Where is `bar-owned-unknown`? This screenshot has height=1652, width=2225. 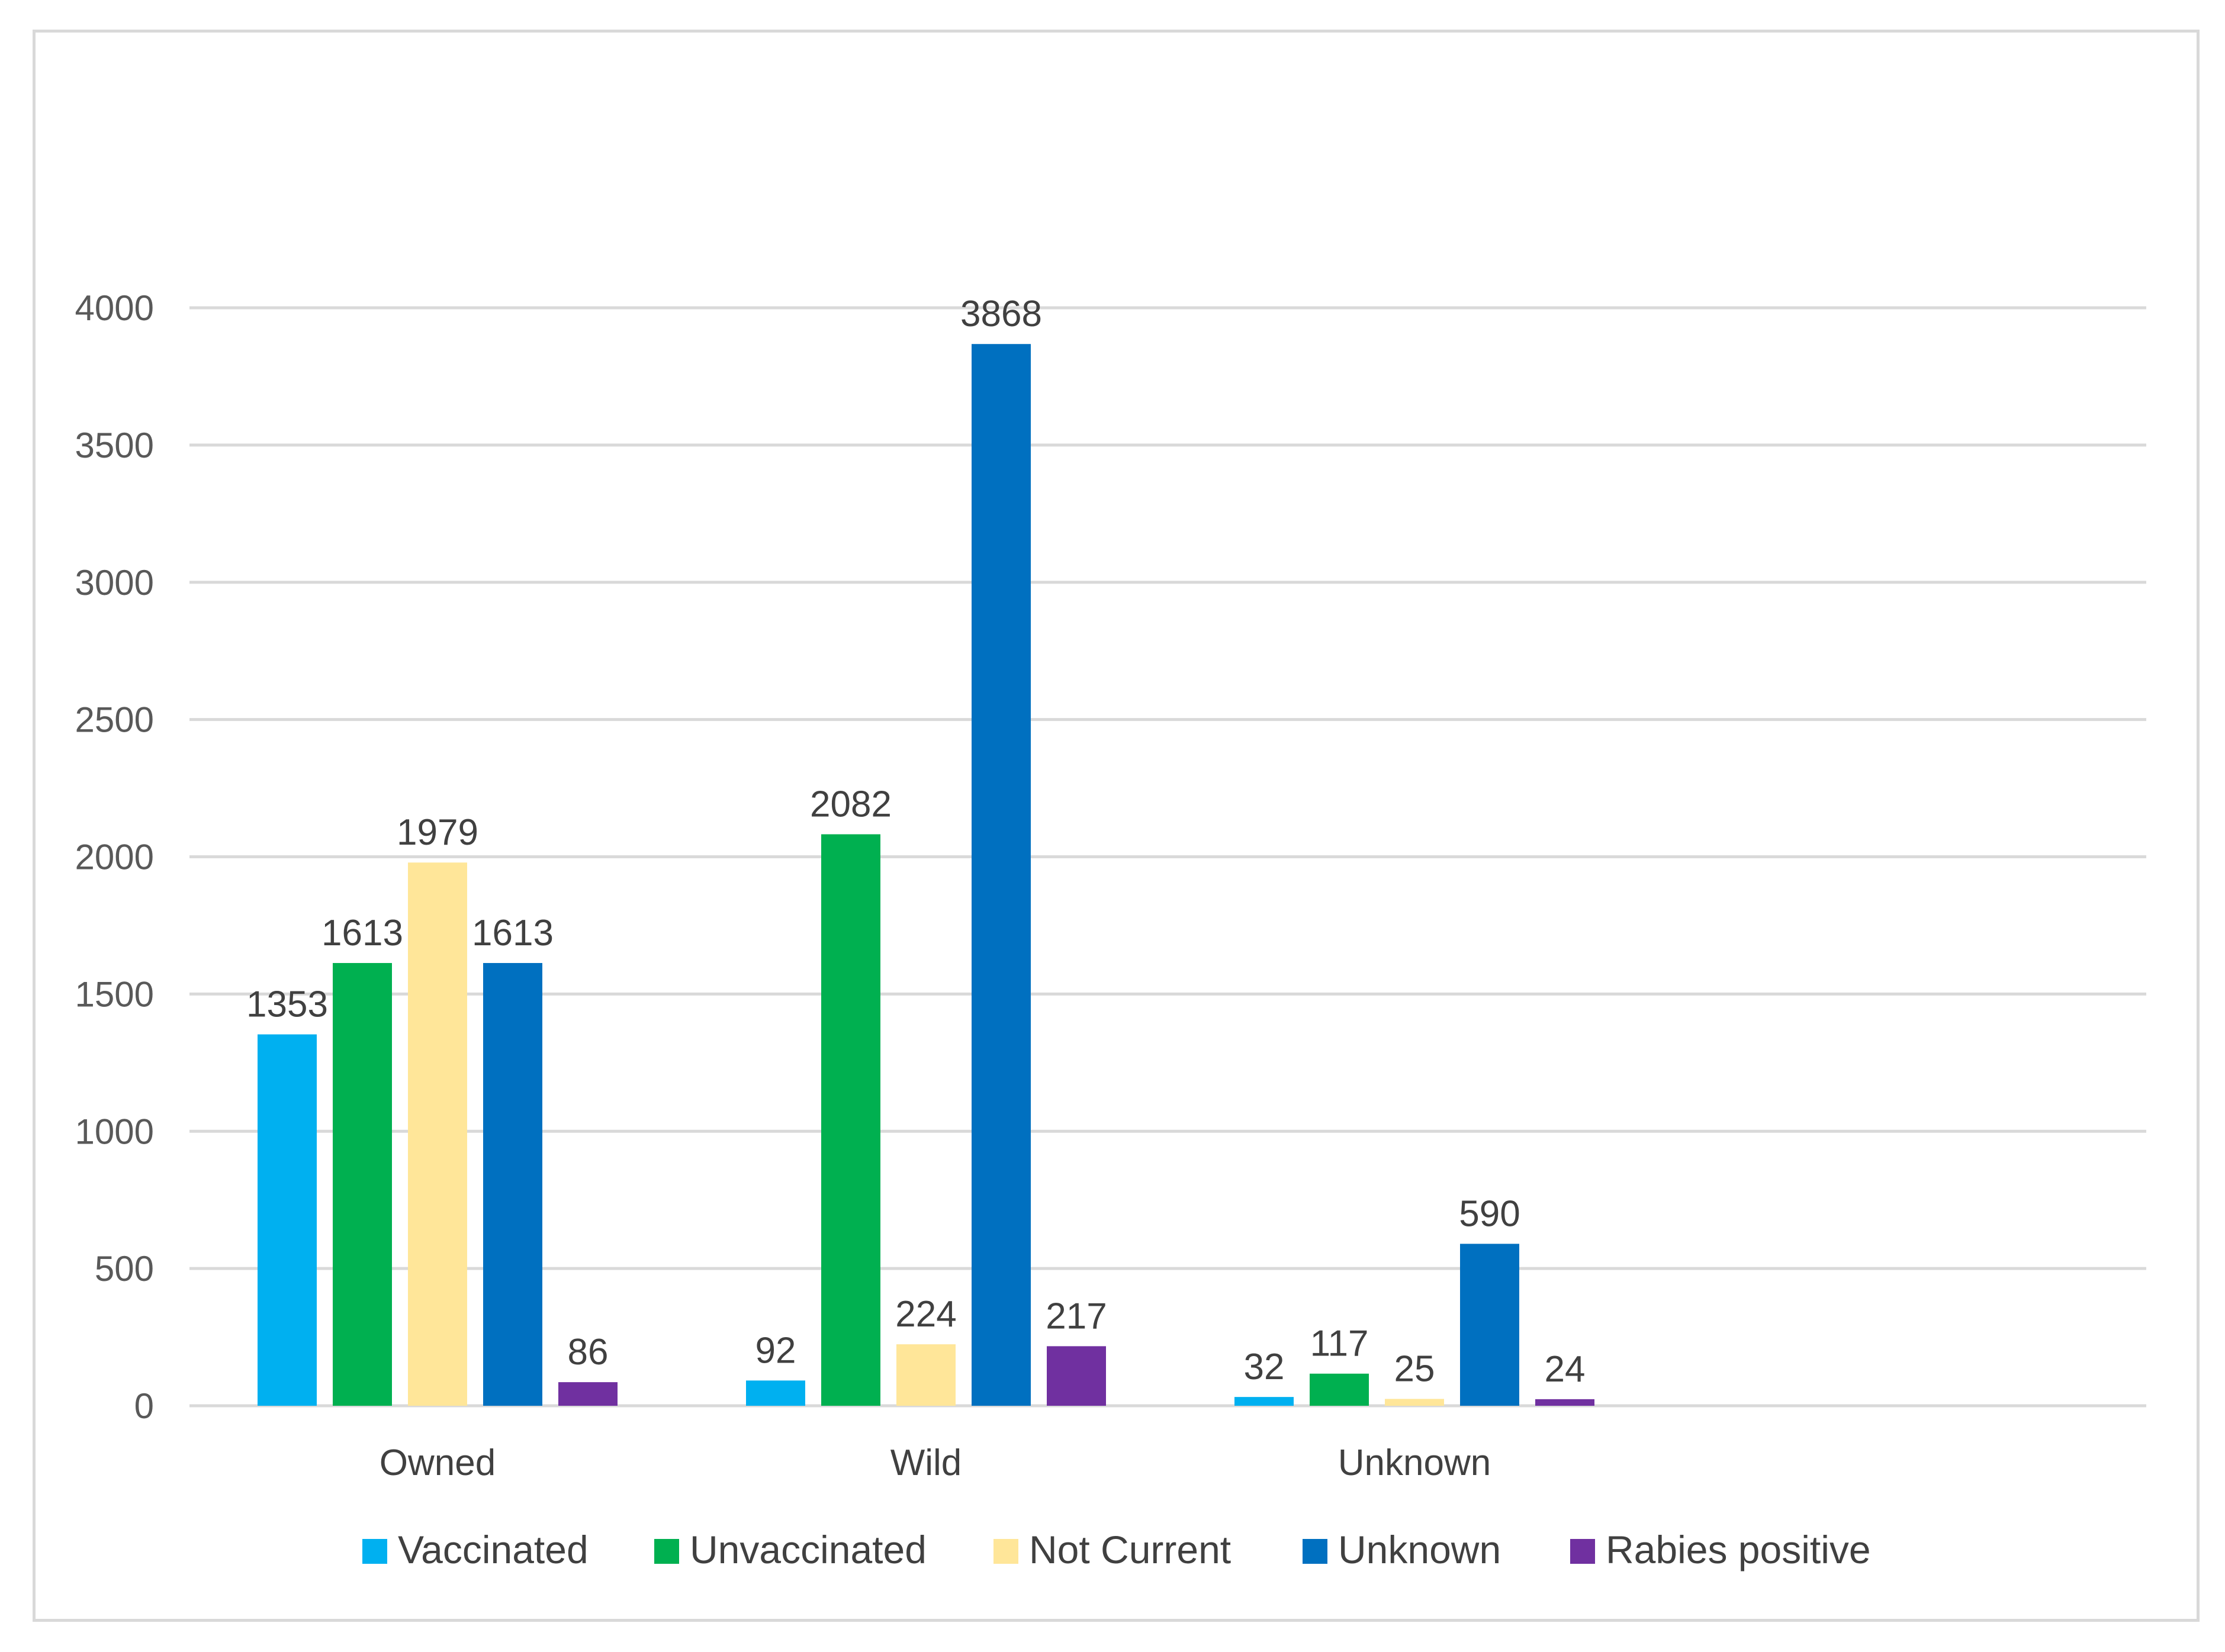 bar-owned-unknown is located at coordinates (512, 1184).